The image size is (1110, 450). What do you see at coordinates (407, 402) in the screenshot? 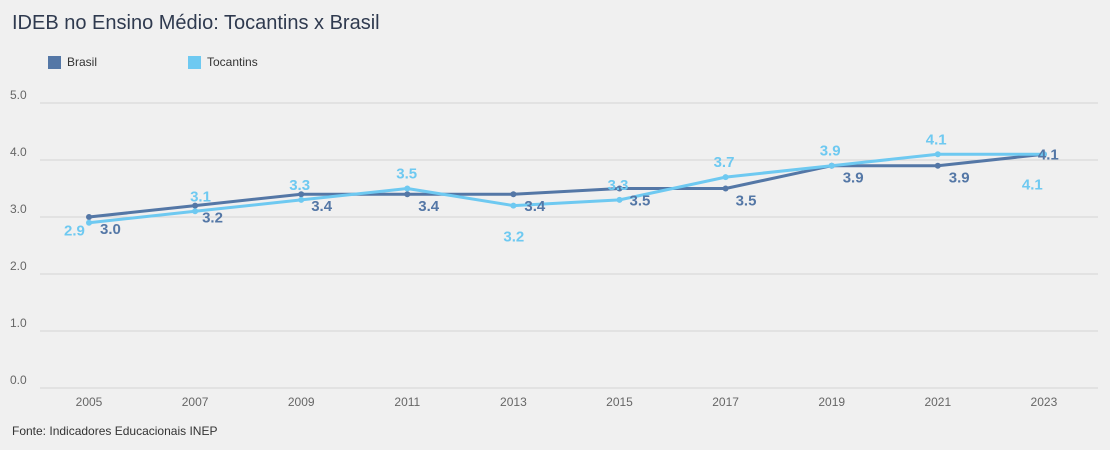
I see `x-tick-label: 2011` at bounding box center [407, 402].